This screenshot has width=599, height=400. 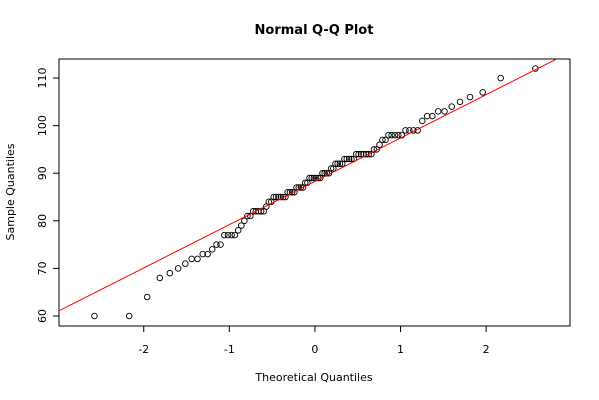 What do you see at coordinates (42, 316) in the screenshot?
I see `y-tick-label: 60` at bounding box center [42, 316].